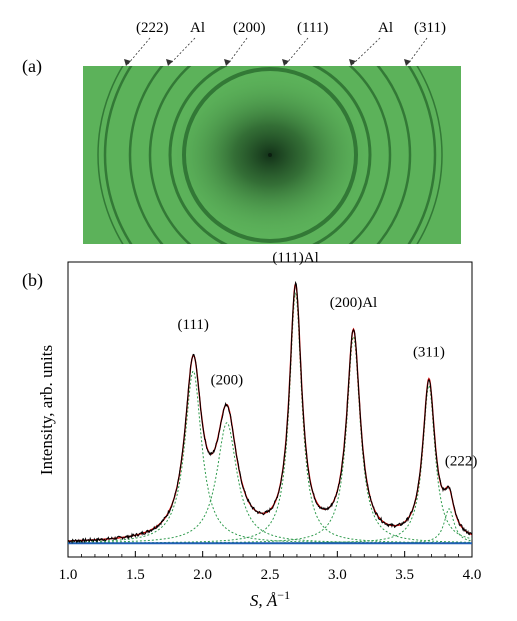  What do you see at coordinates (270, 554) in the screenshot?
I see `x-ticks` at bounding box center [270, 554].